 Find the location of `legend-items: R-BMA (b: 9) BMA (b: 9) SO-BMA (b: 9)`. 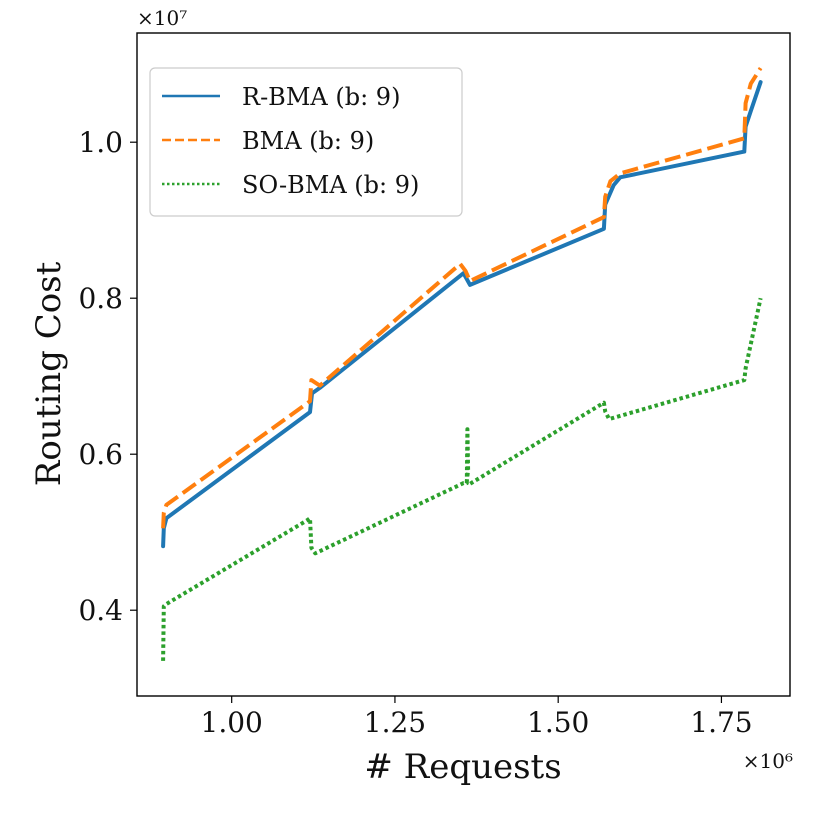

legend-items: R-BMA (b: 9) BMA (b: 9) SO-BMA (b: 9) is located at coordinates (290, 141).